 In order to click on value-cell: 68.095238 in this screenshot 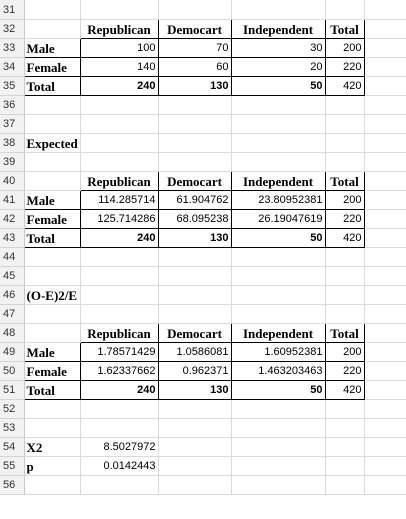, I will do `click(194, 218)`.